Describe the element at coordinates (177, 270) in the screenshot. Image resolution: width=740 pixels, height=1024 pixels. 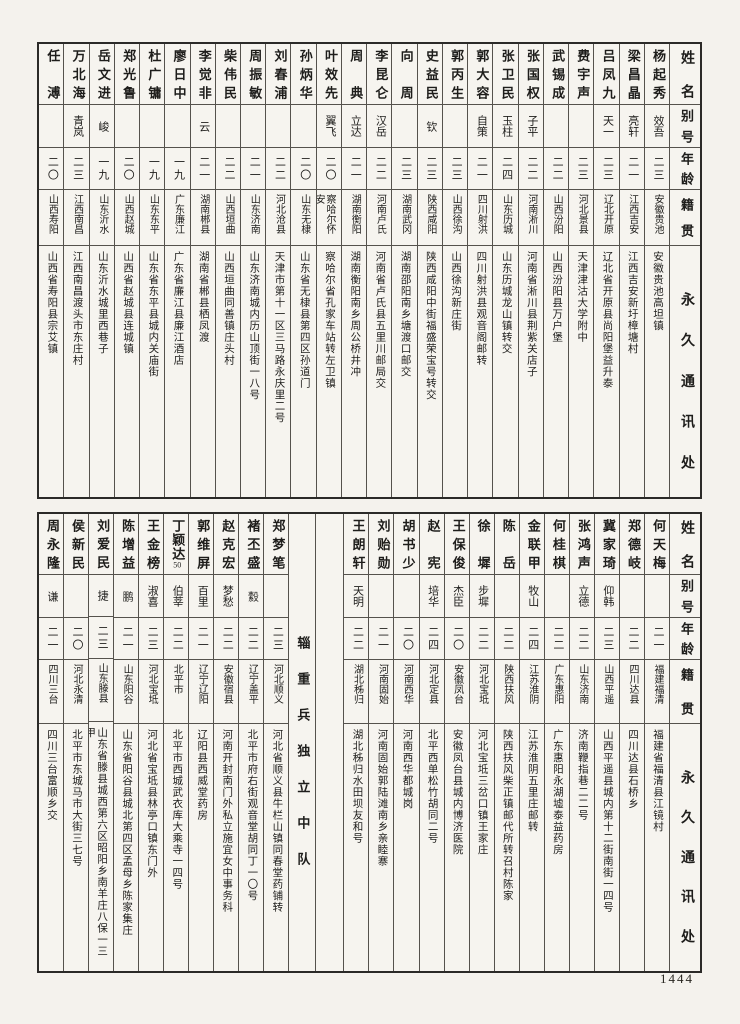
I see `person-column: 廖日中 一九 广东廉江 广东省廉江县廉江酒店` at that location.